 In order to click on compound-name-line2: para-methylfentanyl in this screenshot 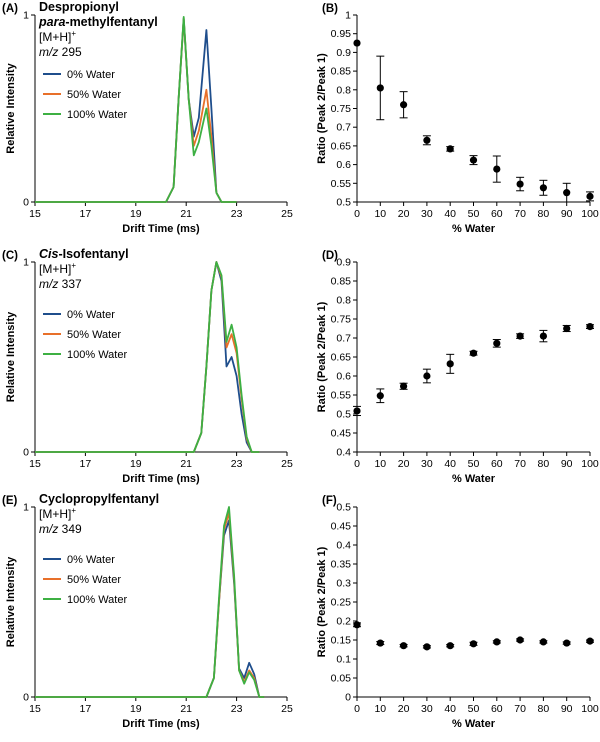, I will do `click(98, 22)`.